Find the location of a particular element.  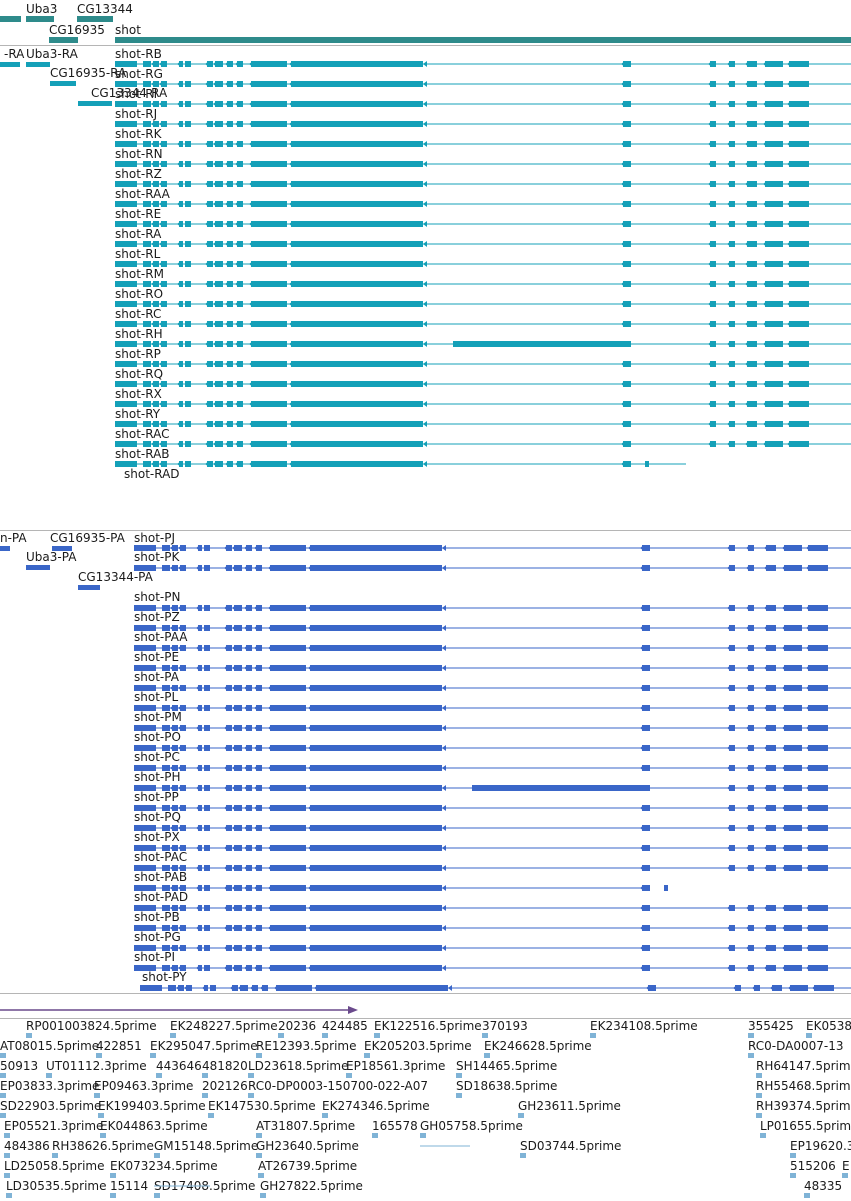

protein-label: shot-PG is located at coordinates (157, 937).